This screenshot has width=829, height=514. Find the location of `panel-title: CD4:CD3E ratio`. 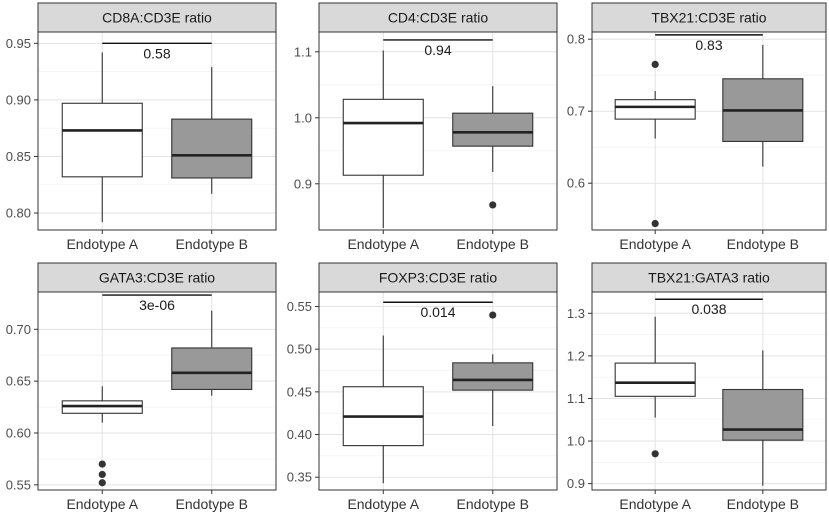

panel-title: CD4:CD3E ratio is located at coordinates (438, 18).